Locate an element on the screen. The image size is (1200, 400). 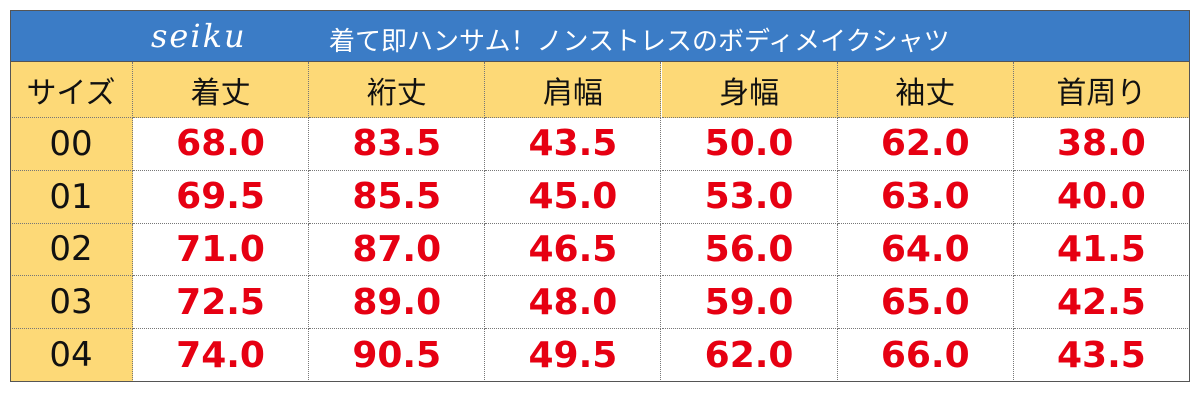
header-bar: seiku 着て即ハンサム！ノンストレスのボディメイクシャツ is located at coordinates (600, 36).